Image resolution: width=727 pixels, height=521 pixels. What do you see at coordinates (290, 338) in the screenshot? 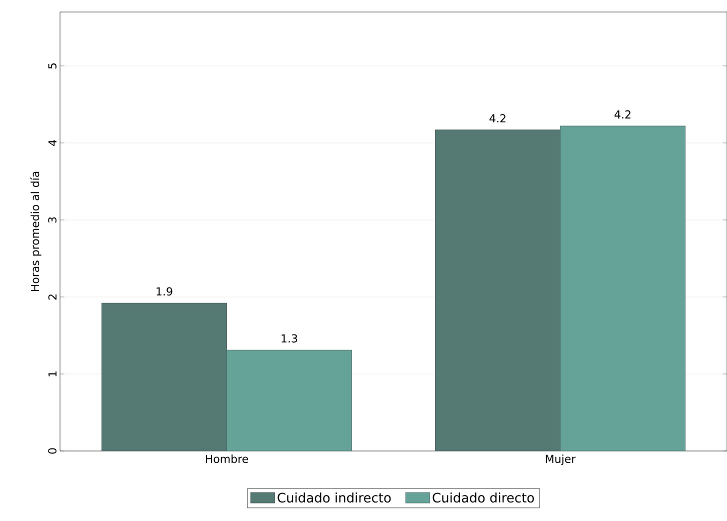
I see `data-label: 1.3` at bounding box center [290, 338].